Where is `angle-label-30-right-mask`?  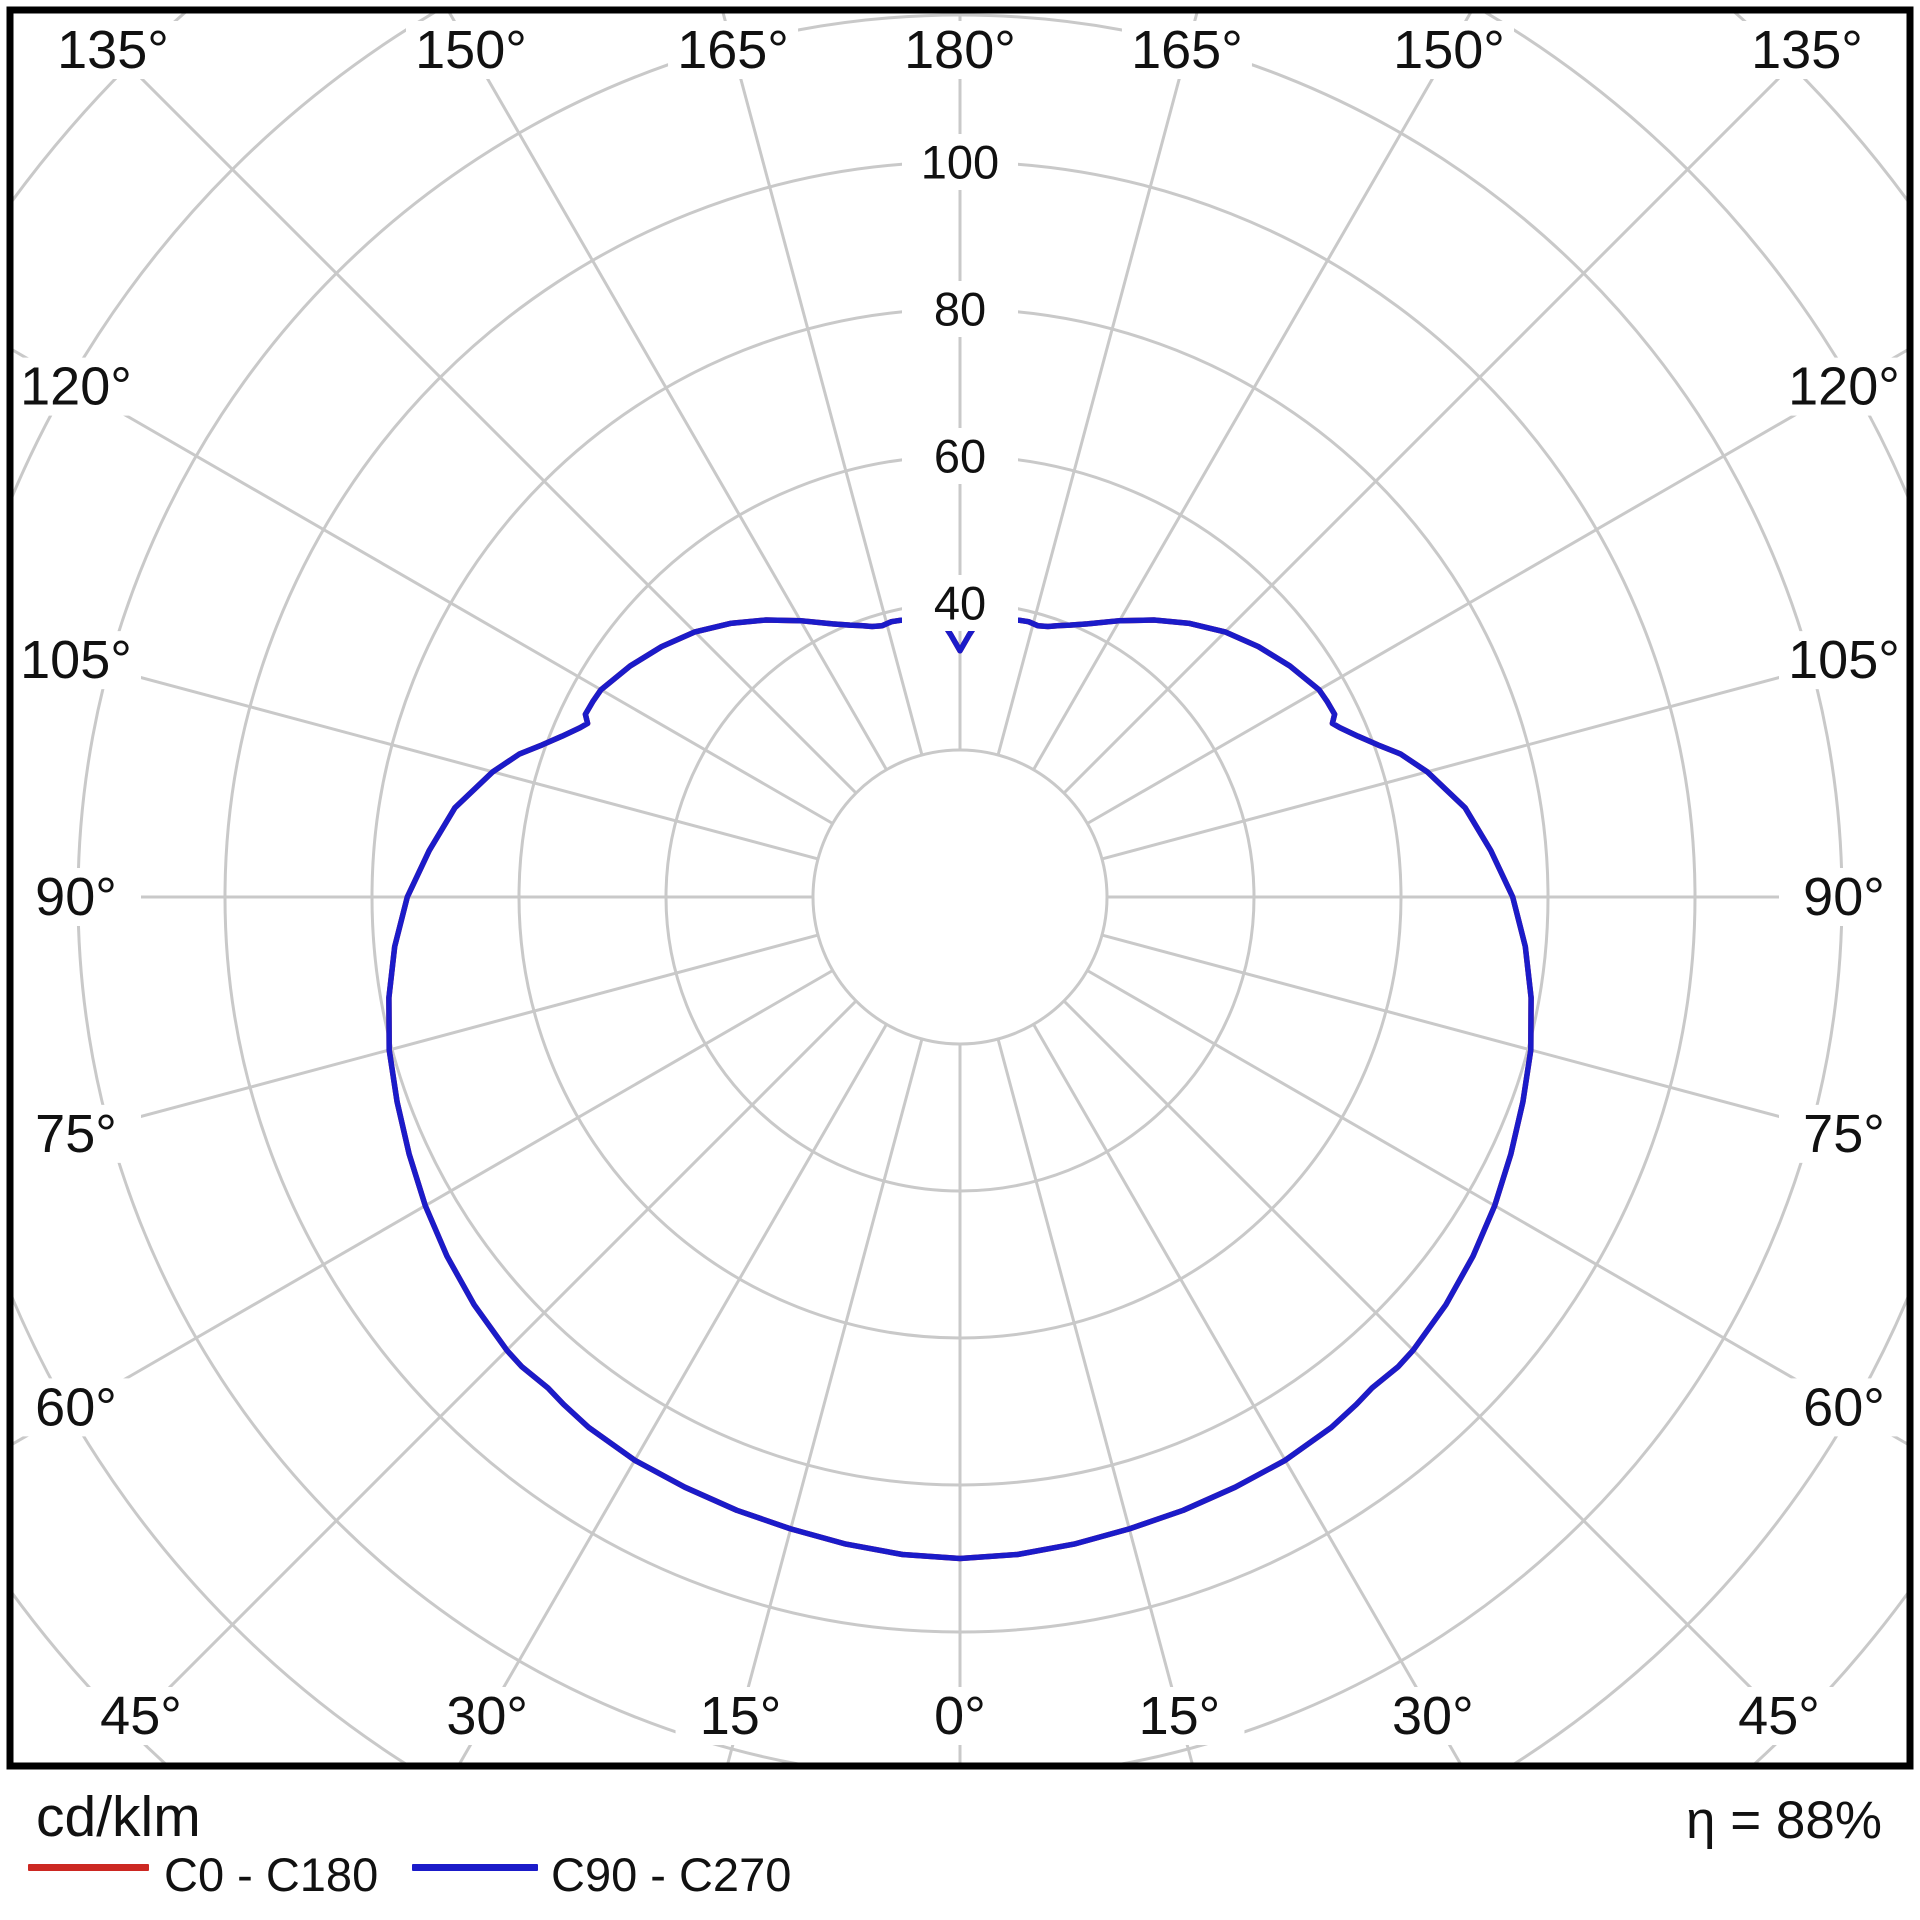
angle-label-30-right-mask is located at coordinates (1432, 1716).